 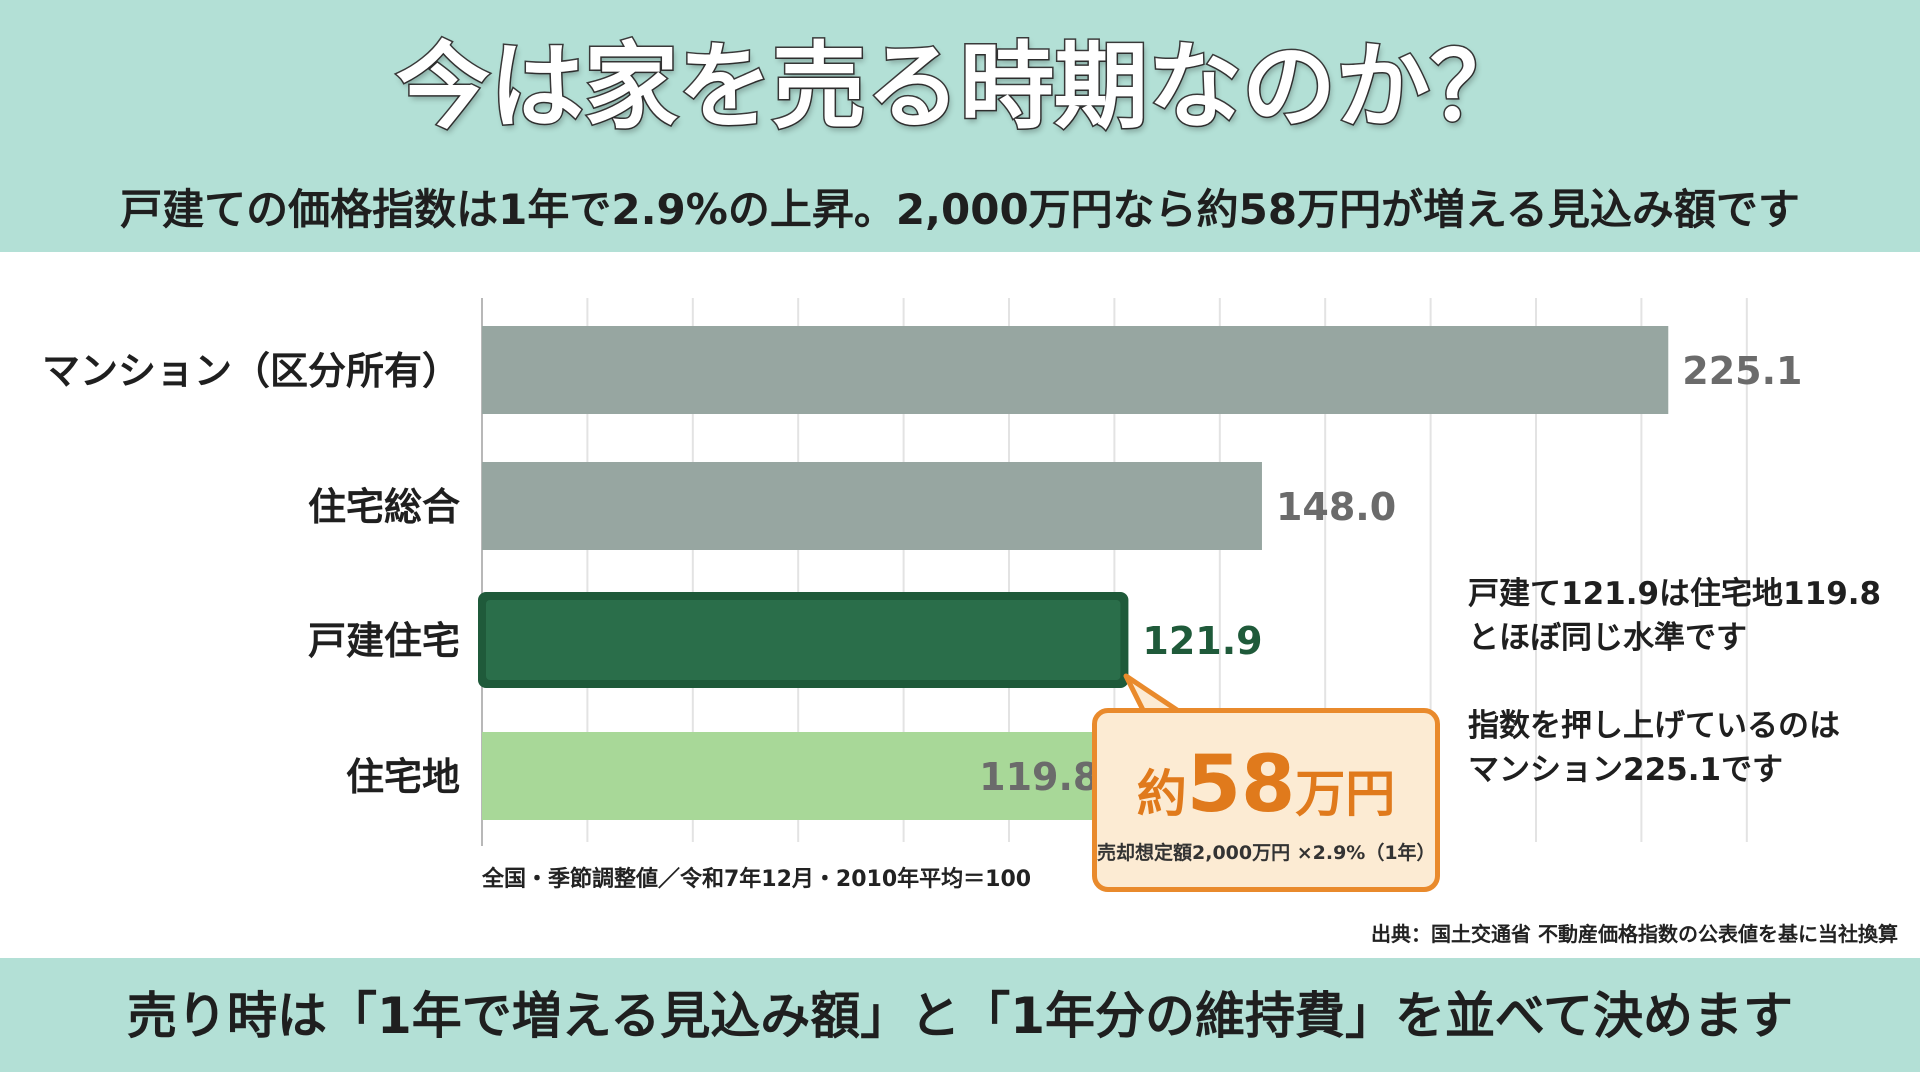 I want to click on category-label: マンション（区分所有）, so click(x=251, y=371).